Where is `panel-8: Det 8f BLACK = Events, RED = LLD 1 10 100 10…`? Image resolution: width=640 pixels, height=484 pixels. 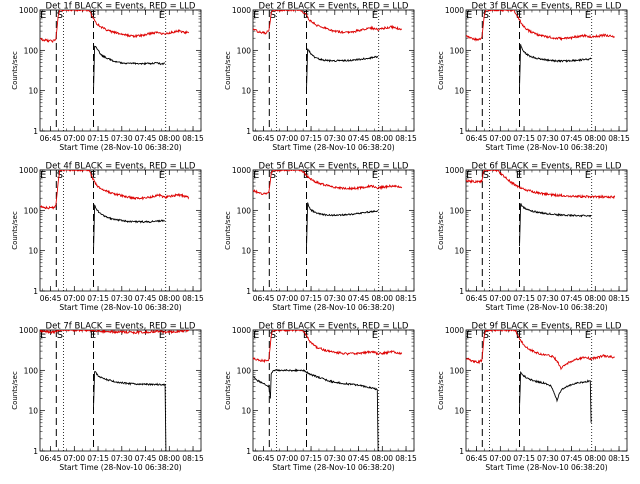 panel-8: Det 8f BLACK = Events, RED = LLD 1 10 100 10… is located at coordinates (320, 397).